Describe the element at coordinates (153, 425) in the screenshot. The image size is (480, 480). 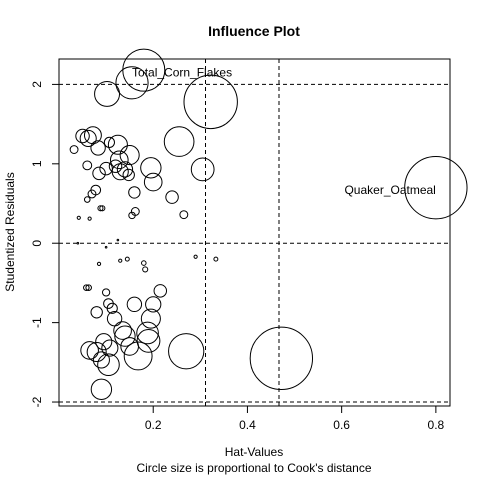
I see `x-tick-label: 0.2` at that location.